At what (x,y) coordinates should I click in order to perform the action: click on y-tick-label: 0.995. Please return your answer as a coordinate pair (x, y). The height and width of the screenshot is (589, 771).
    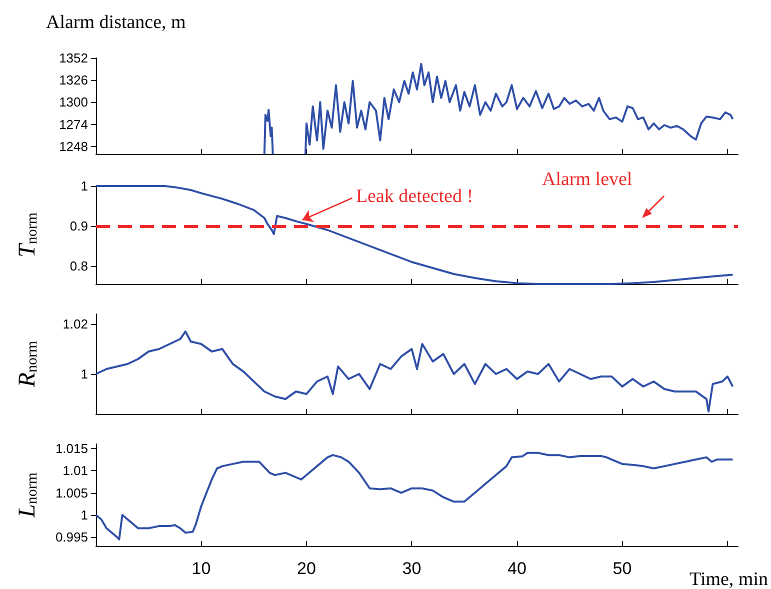
    Looking at the image, I should click on (71, 537).